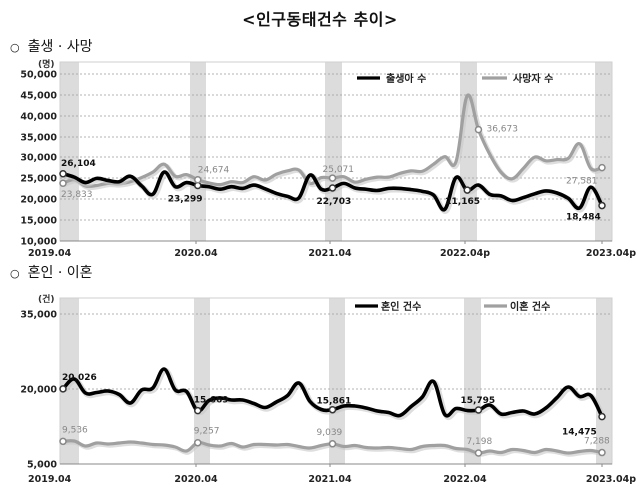 The height and width of the screenshot is (495, 640). What do you see at coordinates (211, 401) in the screenshot?
I see `data-label: 15,669` at bounding box center [211, 401].